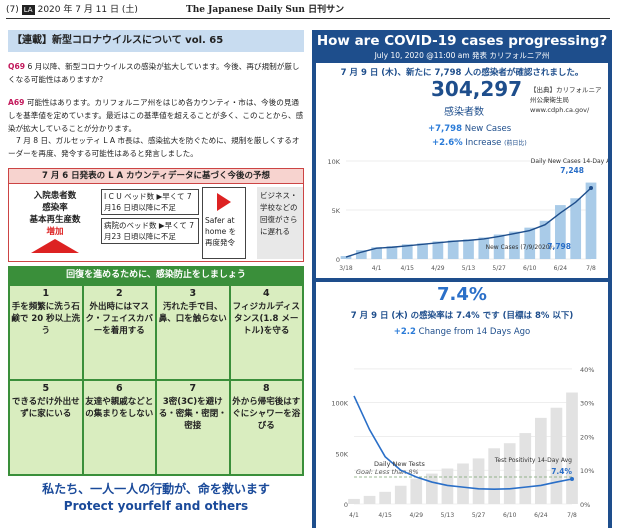 The height and width of the screenshot is (528, 620). Describe the element at coordinates (377, 268) in the screenshot. I see `x-tick-label: 4/1` at that location.